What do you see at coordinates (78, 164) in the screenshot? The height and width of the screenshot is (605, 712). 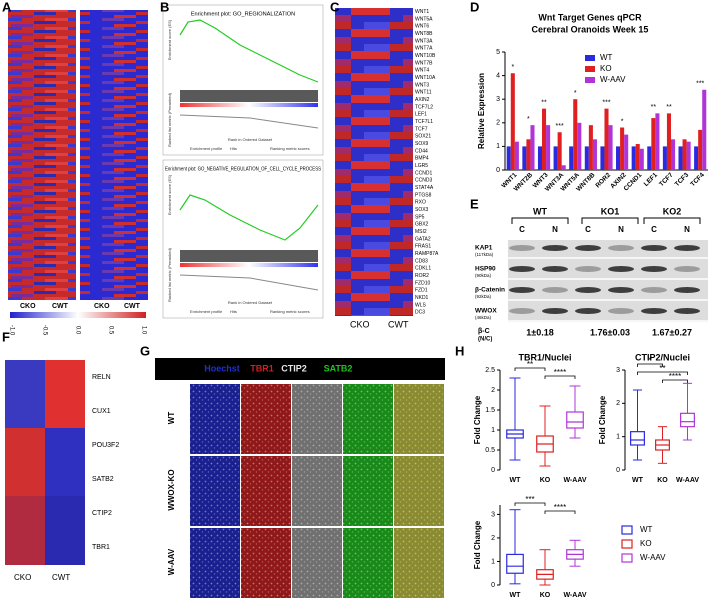 I see `panel-a` at bounding box center [78, 164].